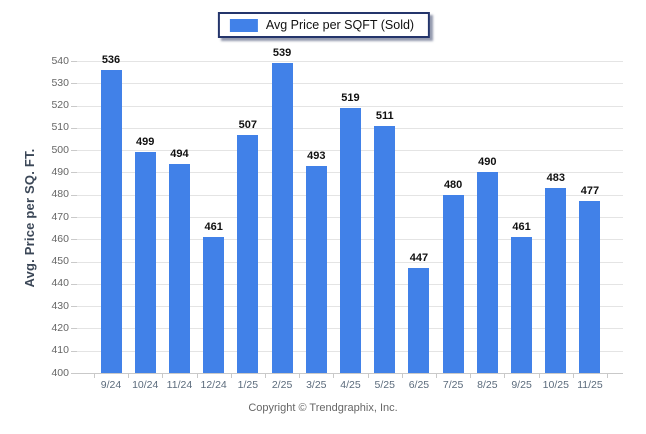 This screenshot has width=646, height=434. Describe the element at coordinates (590, 191) in the screenshot. I see `bar-value-11/25: 477` at that location.